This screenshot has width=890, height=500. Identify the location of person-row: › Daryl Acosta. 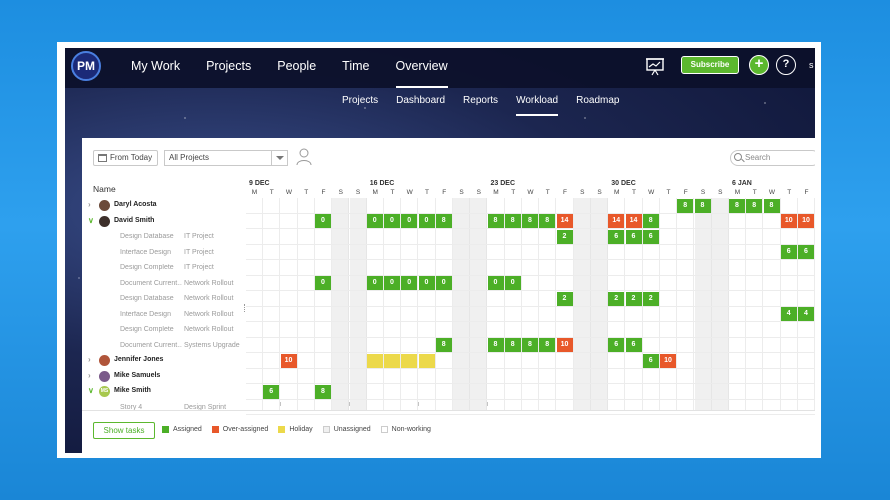
(164, 206).